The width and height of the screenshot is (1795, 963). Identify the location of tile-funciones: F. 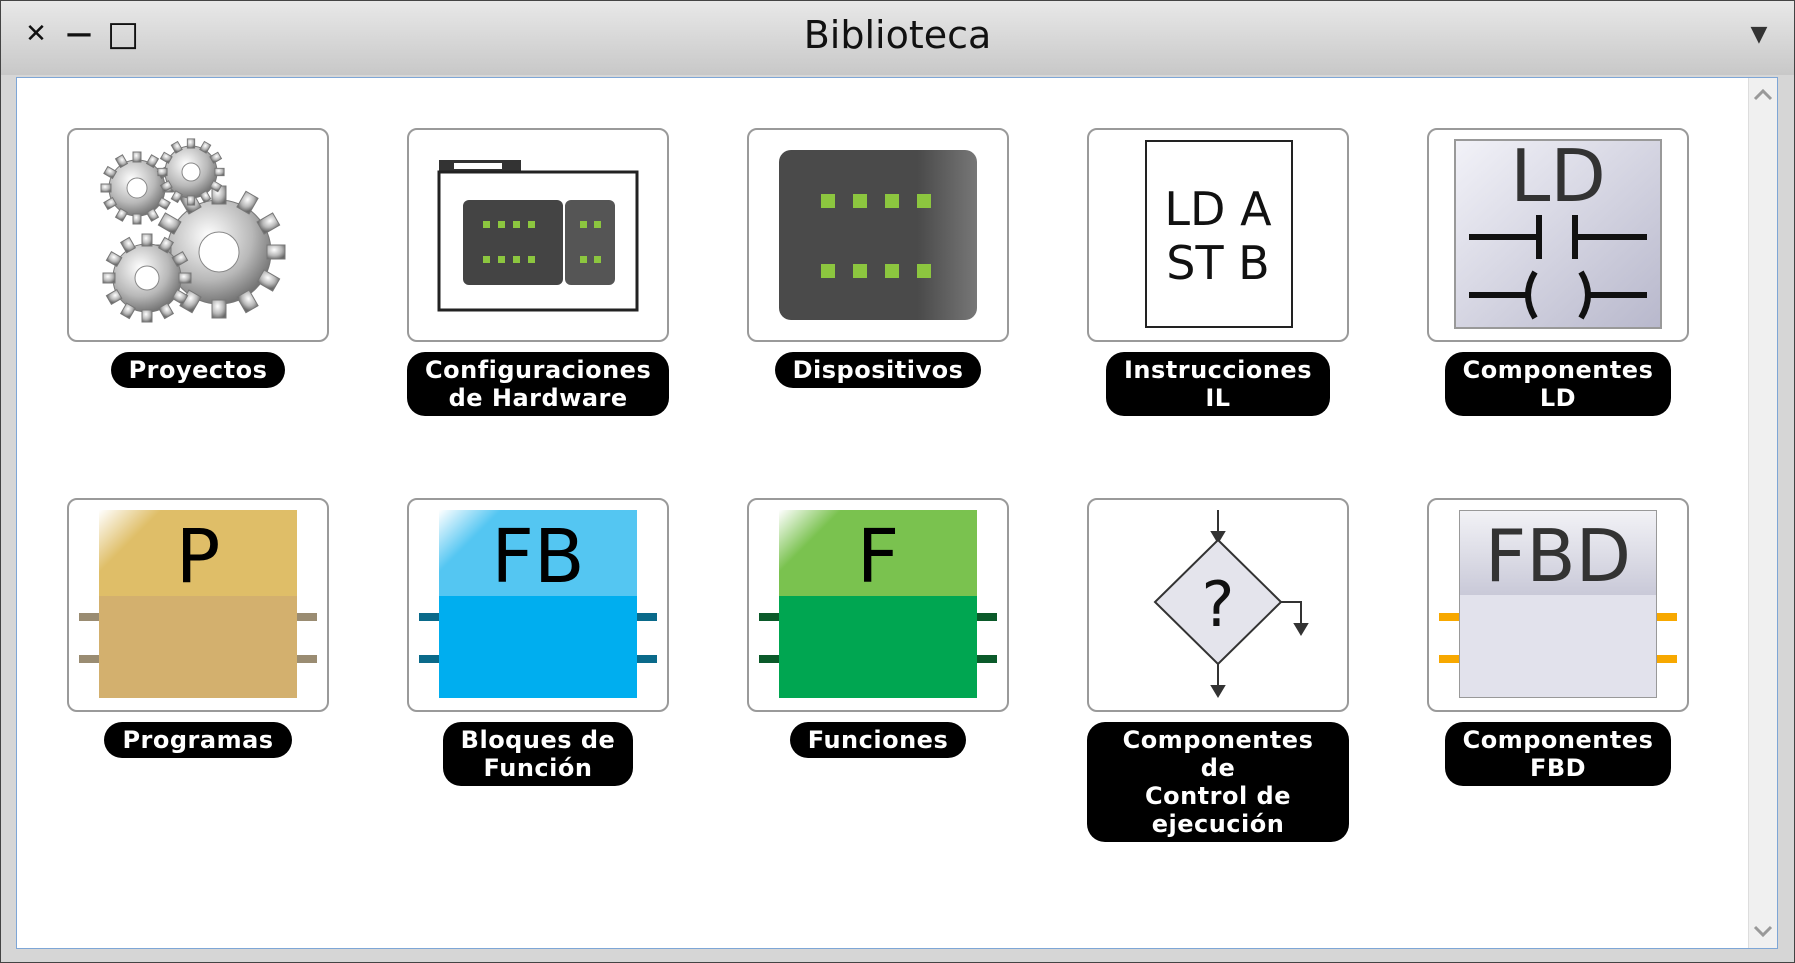
(878, 605).